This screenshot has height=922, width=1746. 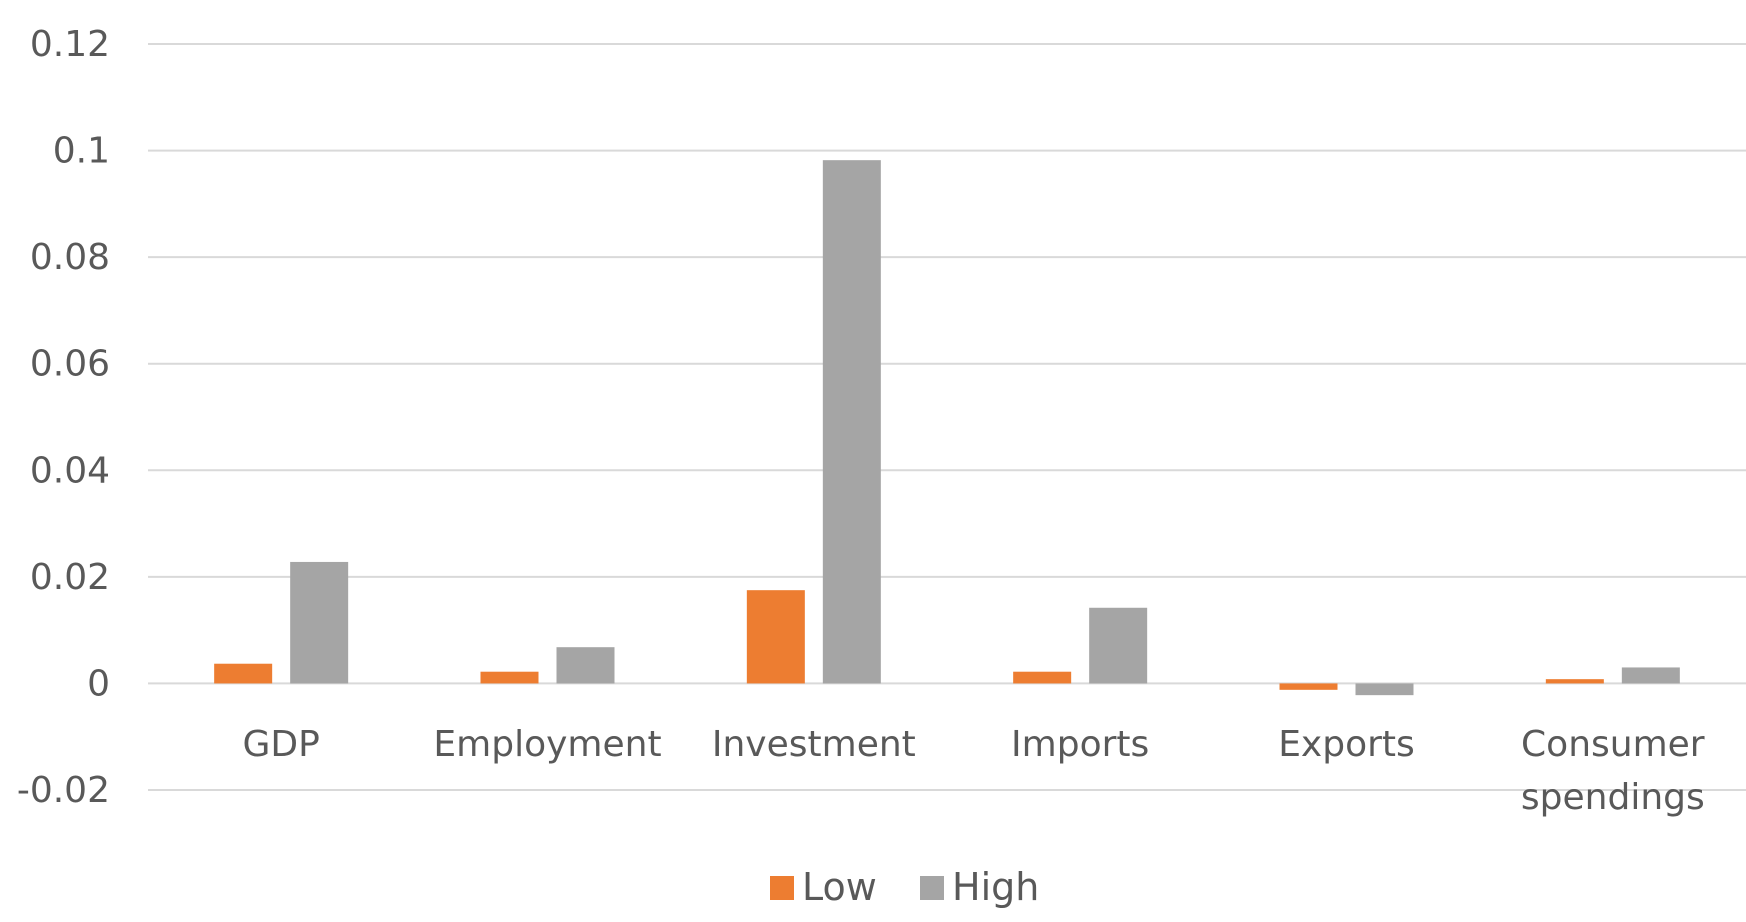 I want to click on bar-high-employment, so click(x=585, y=665).